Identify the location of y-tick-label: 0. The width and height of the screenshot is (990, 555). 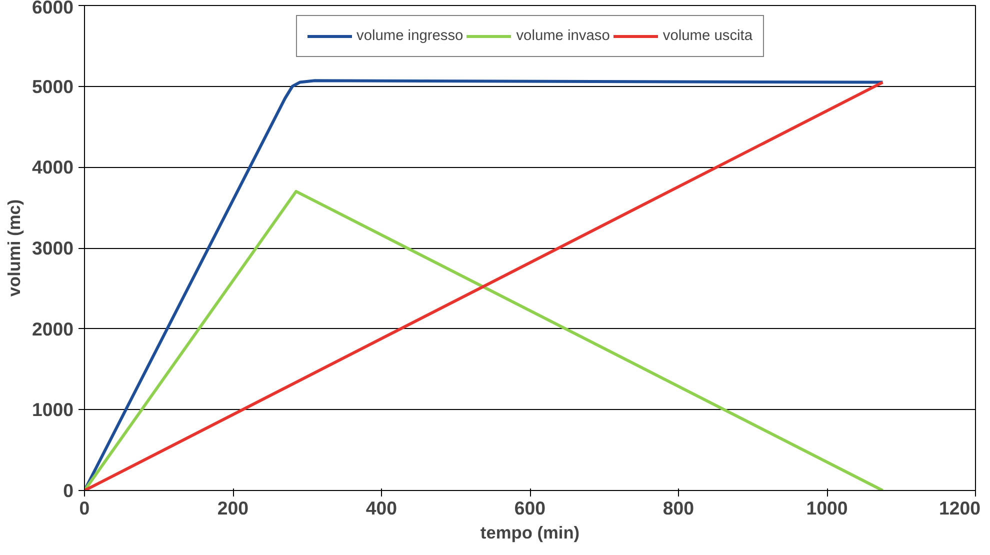
(68, 490).